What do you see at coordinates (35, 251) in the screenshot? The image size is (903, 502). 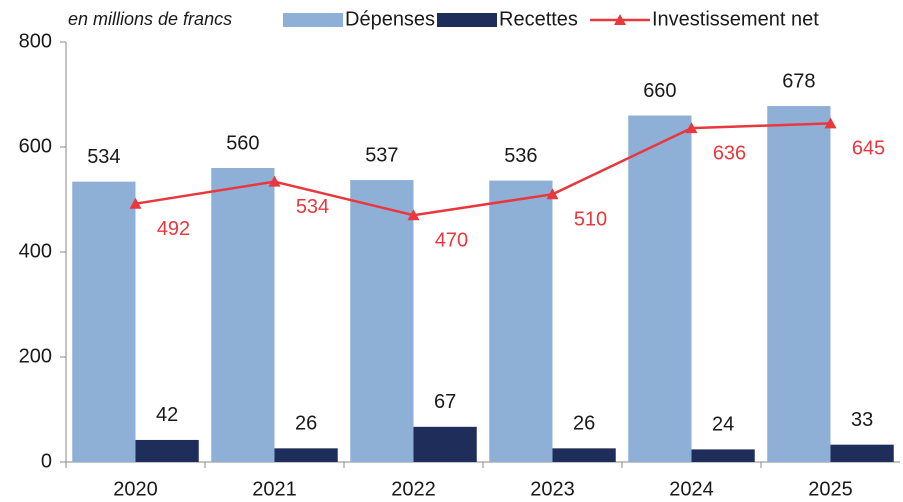 I see `y-tick-label: 400` at bounding box center [35, 251].